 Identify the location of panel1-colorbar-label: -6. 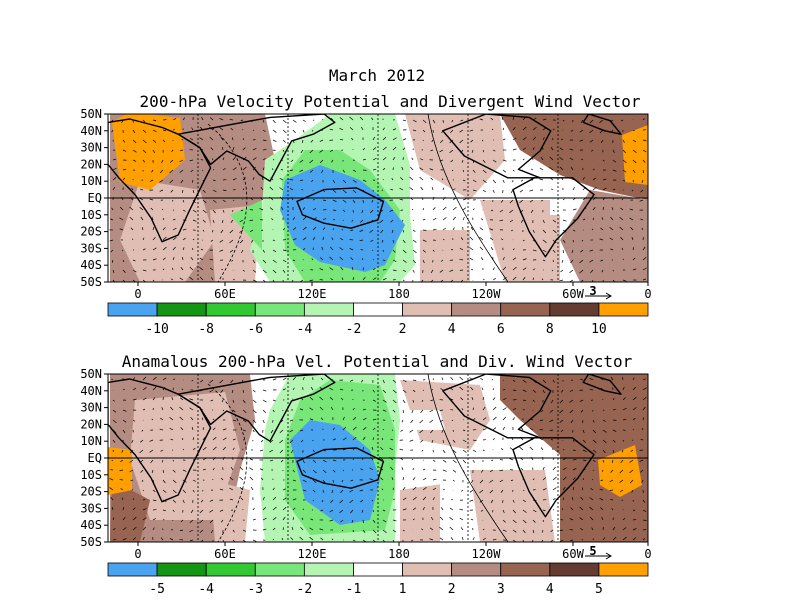
(255, 329).